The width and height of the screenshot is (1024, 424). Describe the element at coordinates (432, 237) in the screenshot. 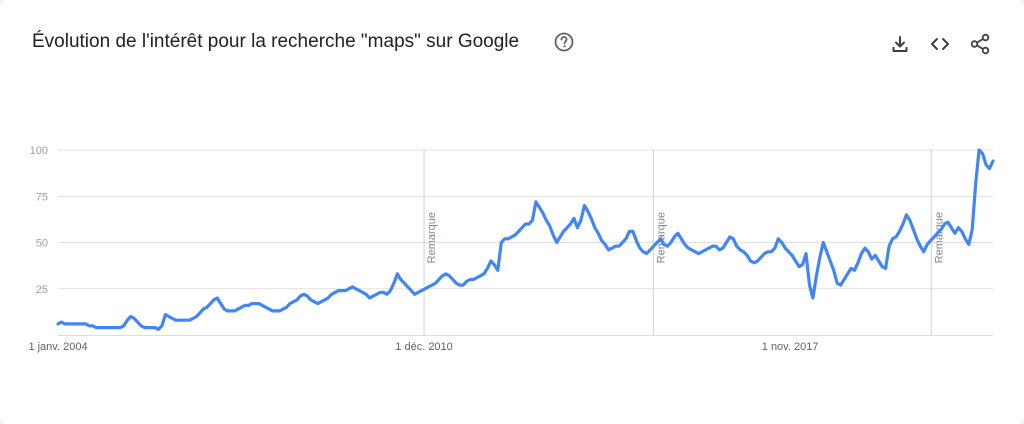

I see `annotation-label: Remarque` at that location.